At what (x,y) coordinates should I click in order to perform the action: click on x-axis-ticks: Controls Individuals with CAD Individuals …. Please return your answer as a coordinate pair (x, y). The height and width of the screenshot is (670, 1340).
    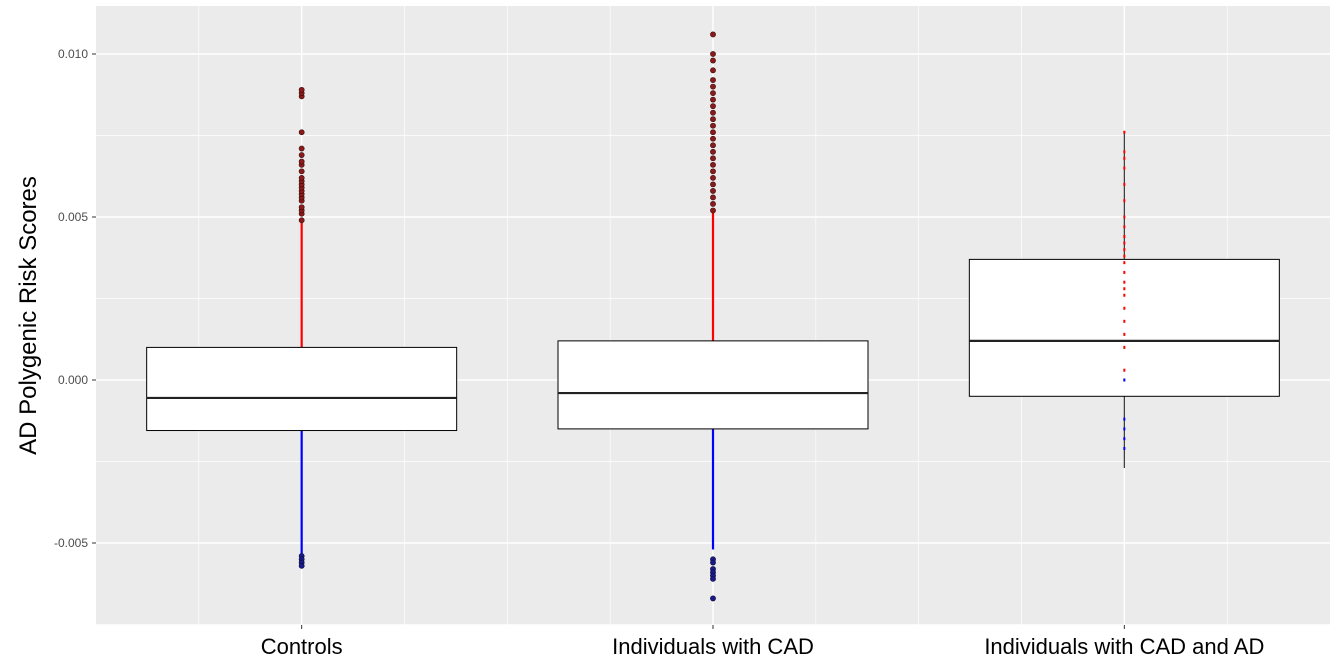
    Looking at the image, I should click on (762, 642).